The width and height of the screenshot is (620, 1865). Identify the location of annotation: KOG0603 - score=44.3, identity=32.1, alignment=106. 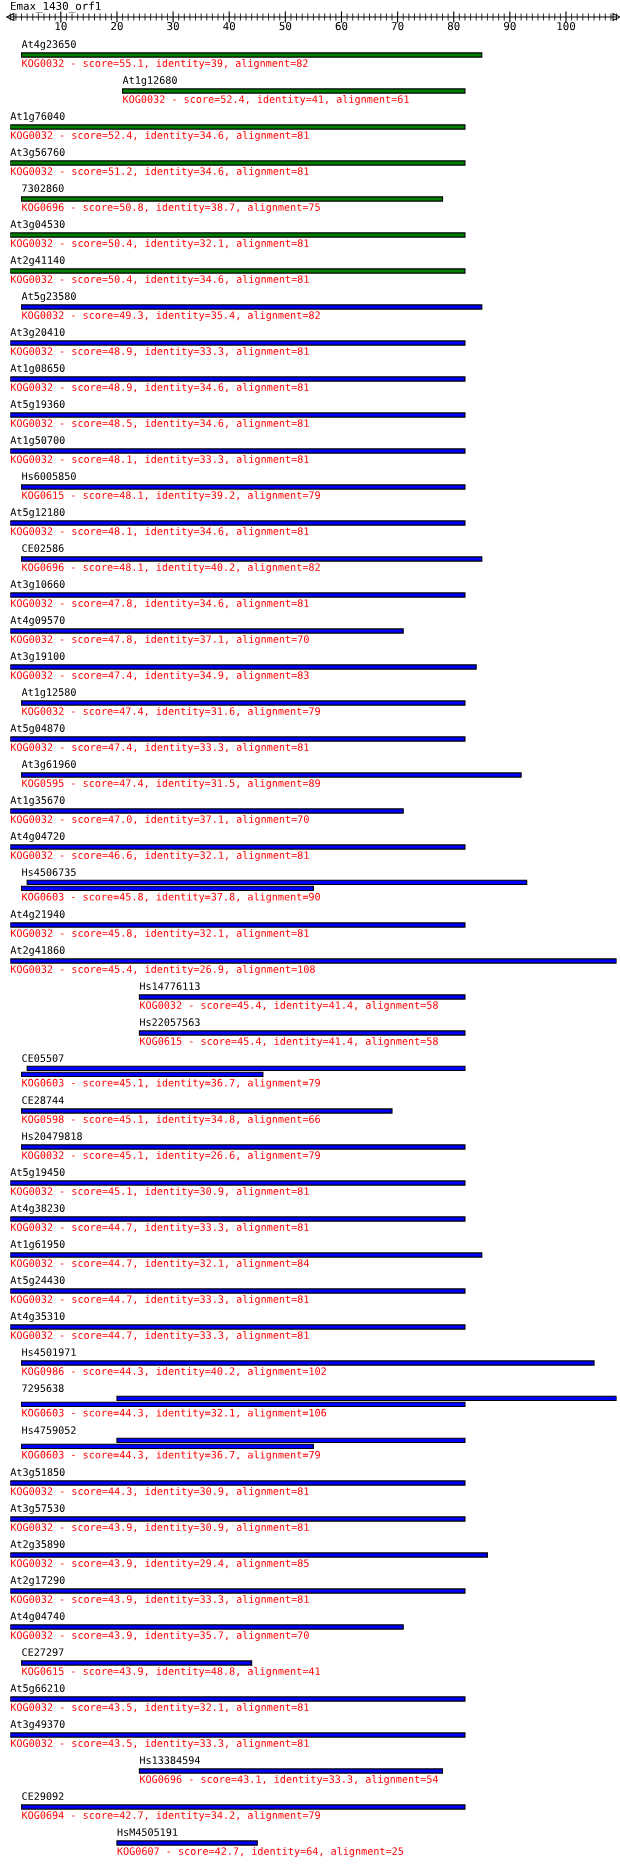
(174, 1413).